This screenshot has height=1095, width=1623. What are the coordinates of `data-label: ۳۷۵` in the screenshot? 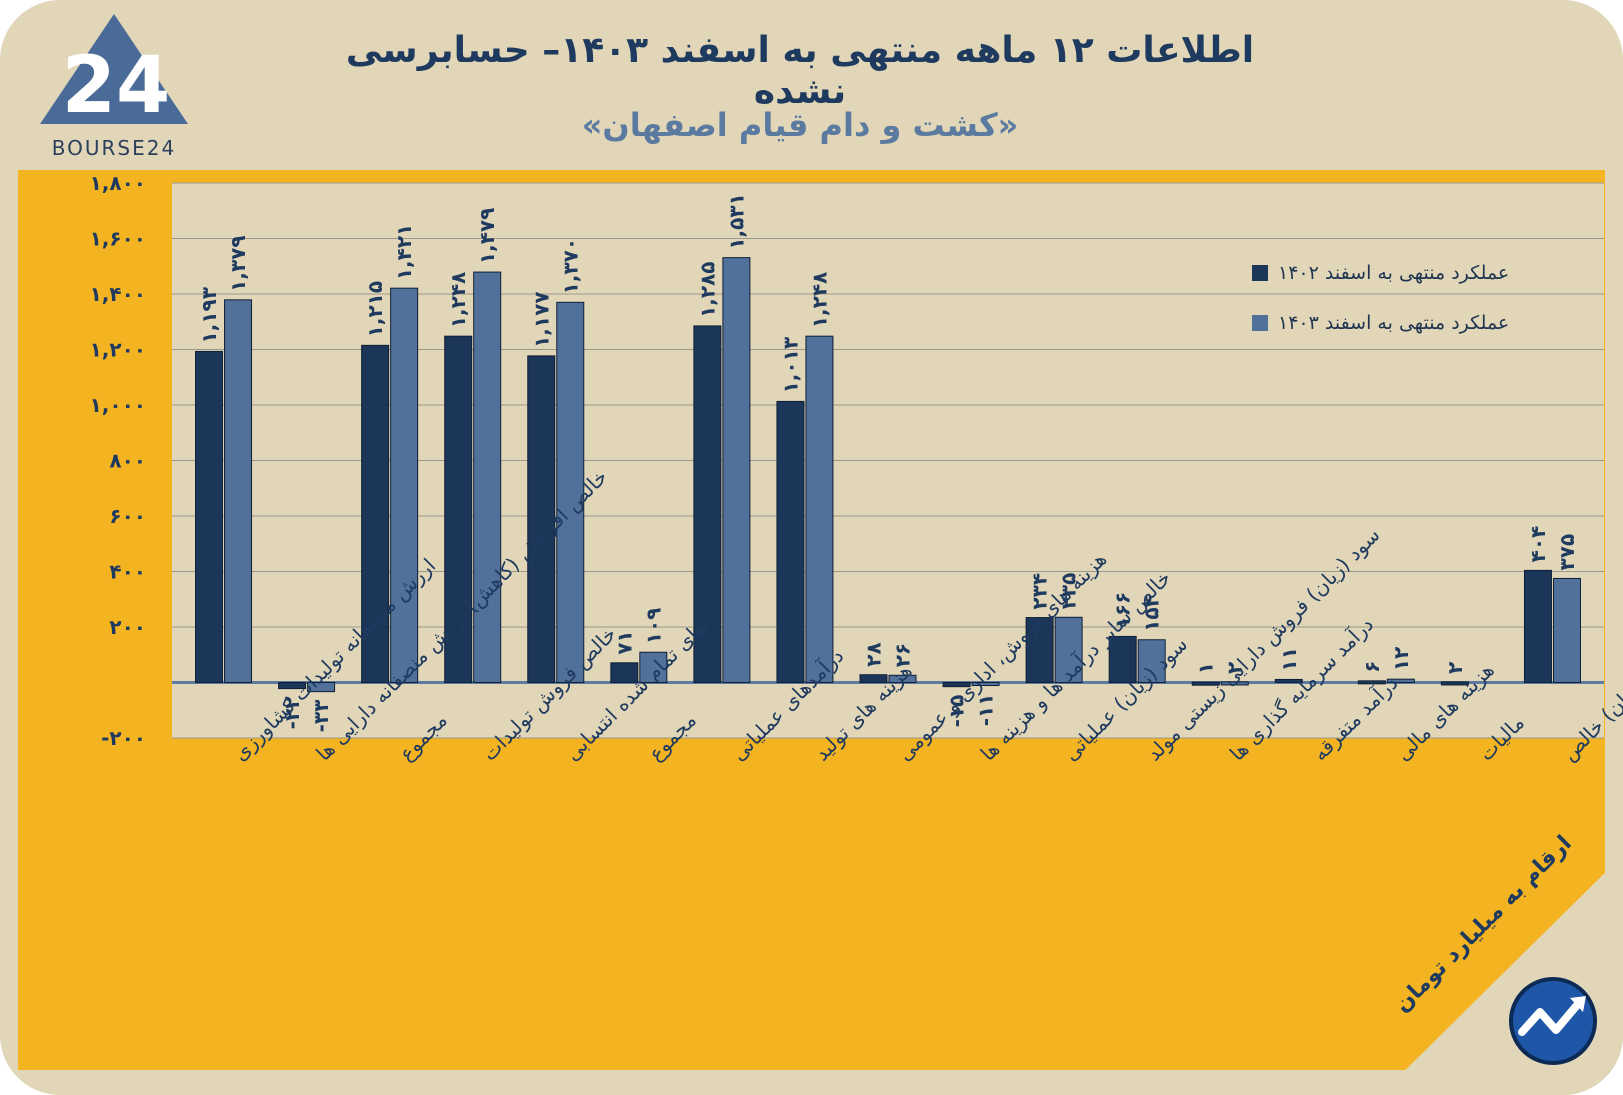 It's located at (1567, 552).